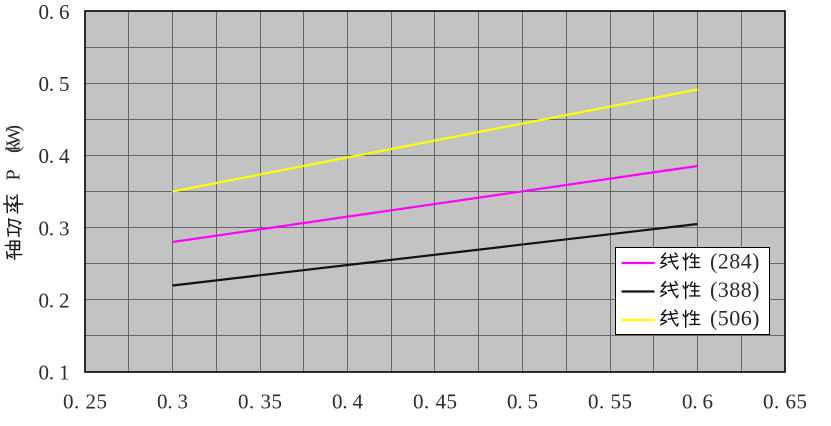 Image resolution: width=831 pixels, height=426 pixels. Describe the element at coordinates (785, 402) in the screenshot. I see `svg-text: 0. 65` at that location.